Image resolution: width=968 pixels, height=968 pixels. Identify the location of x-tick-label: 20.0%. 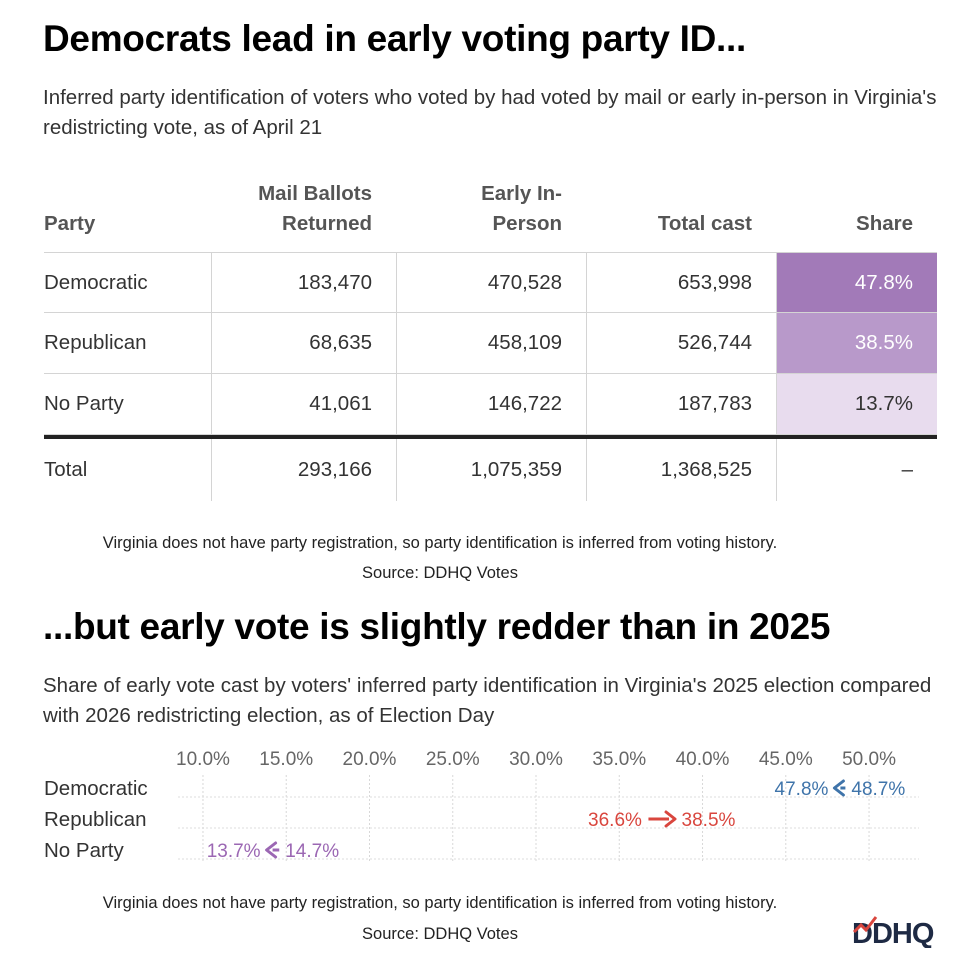
(370, 759).